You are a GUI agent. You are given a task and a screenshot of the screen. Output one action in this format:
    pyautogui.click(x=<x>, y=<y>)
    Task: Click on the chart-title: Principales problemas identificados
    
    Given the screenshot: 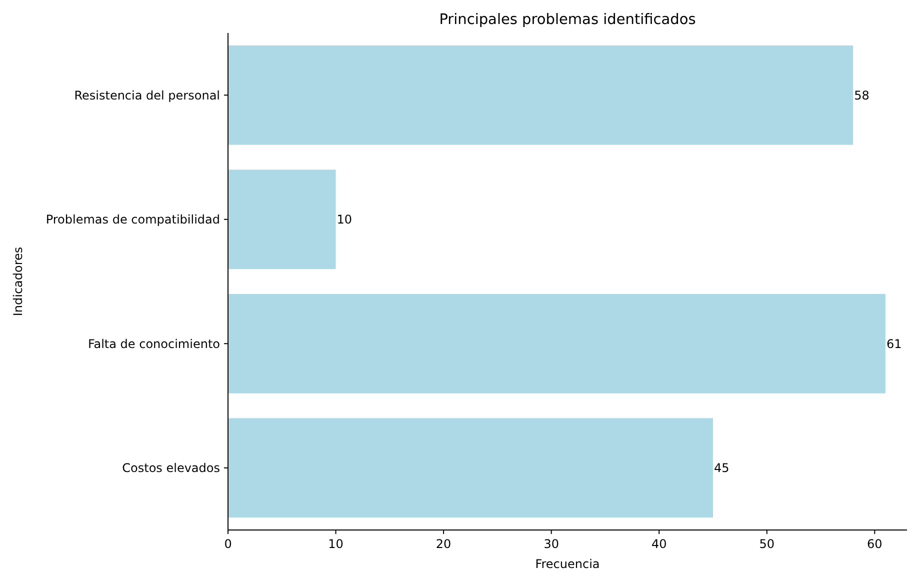 What is the action you would take?
    pyautogui.click(x=567, y=20)
    